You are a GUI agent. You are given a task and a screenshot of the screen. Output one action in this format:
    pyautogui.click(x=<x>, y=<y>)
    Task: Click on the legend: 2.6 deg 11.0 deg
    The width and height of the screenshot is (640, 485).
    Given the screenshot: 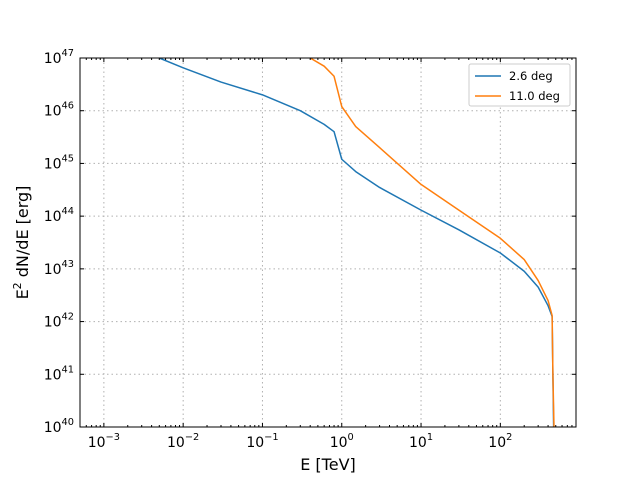 What is the action you would take?
    pyautogui.click(x=519, y=85)
    